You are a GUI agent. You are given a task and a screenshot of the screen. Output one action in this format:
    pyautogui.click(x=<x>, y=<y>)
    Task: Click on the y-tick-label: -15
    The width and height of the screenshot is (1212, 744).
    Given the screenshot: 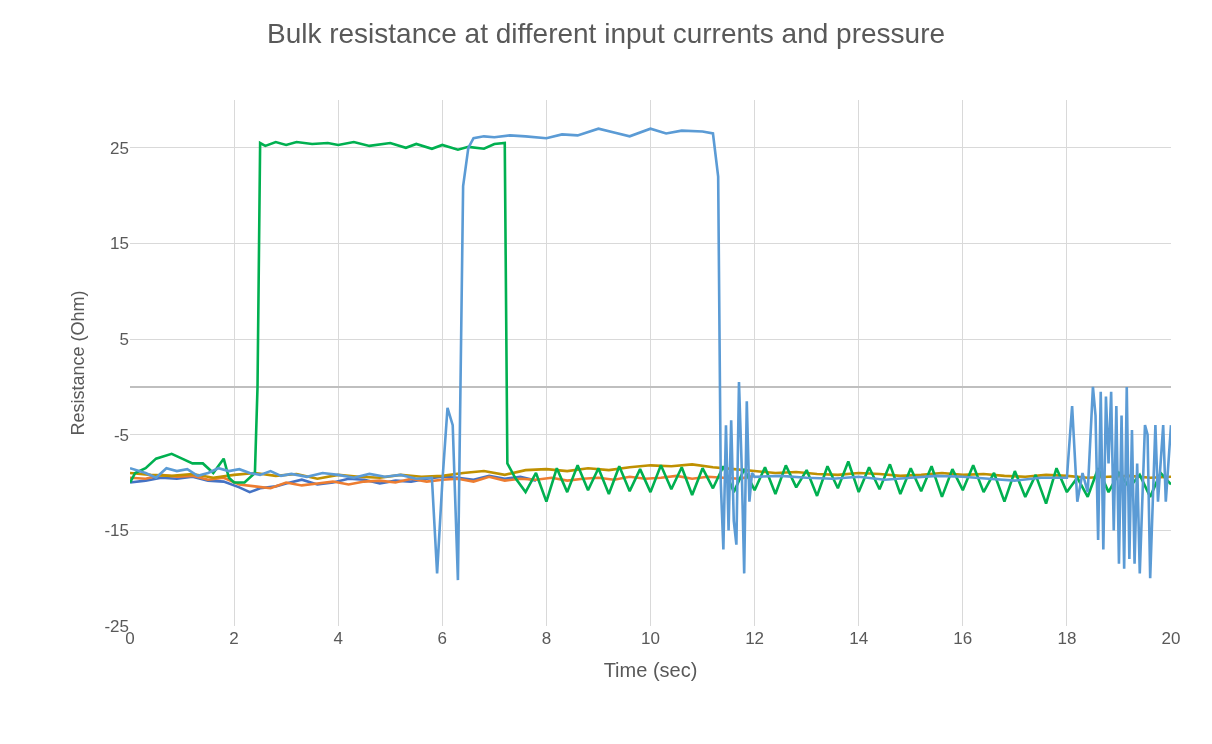 What is the action you would take?
    pyautogui.click(x=116, y=531)
    